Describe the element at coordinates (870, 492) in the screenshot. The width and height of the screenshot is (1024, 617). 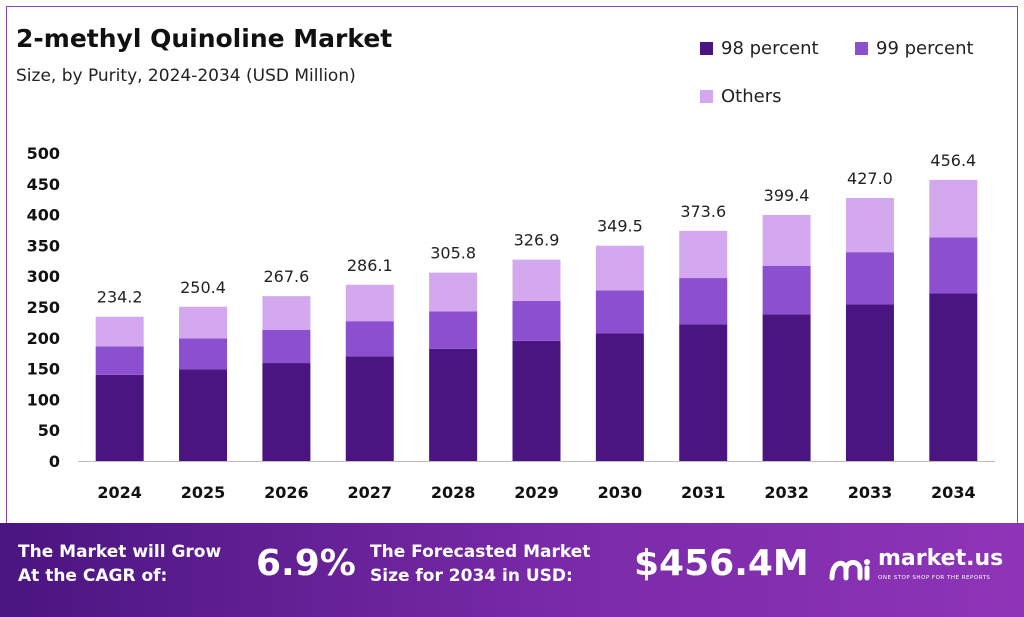
I see `x-tick-label: 2033` at that location.